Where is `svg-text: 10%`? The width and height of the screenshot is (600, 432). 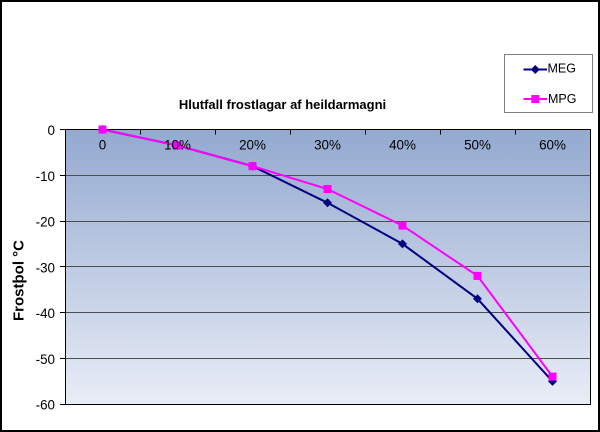 svg-text: 10% is located at coordinates (177, 145).